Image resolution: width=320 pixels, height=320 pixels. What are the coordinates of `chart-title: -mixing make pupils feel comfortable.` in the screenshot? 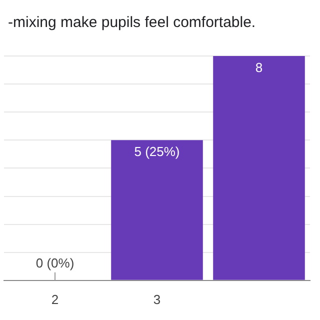 It's located at (132, 22).